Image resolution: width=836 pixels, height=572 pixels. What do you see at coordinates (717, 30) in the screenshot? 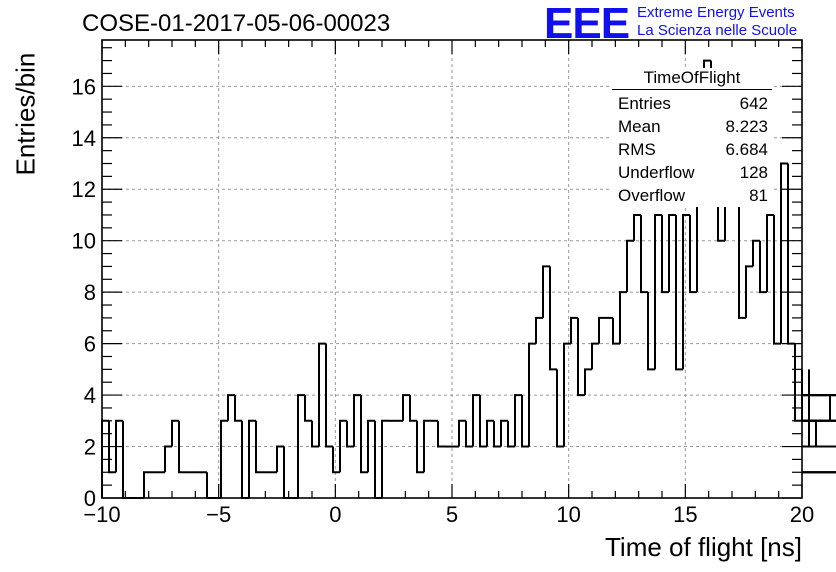
I see `logo-caption-line2: La Scienza nelle Scuole` at bounding box center [717, 30].